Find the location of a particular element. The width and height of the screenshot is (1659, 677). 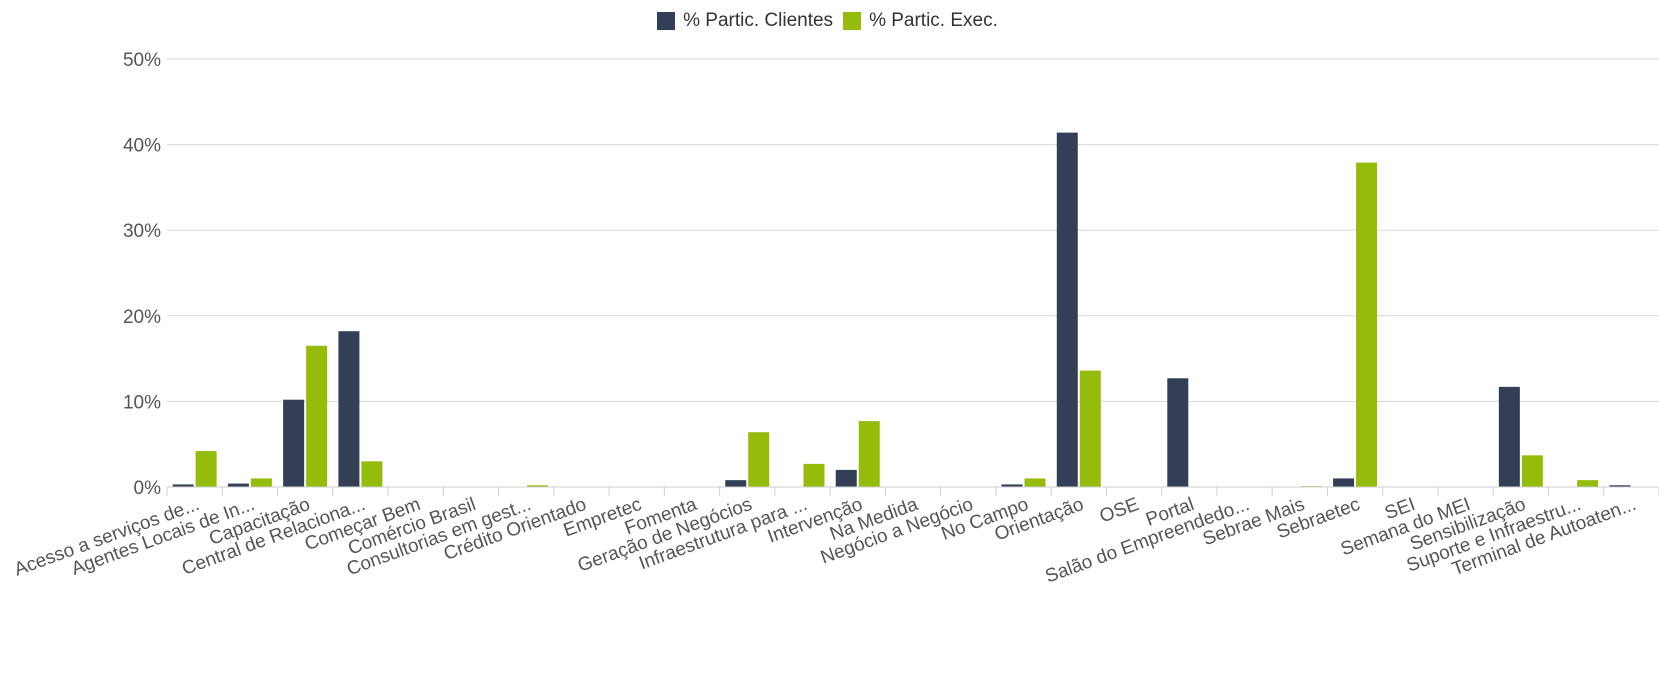

y-tick-label: 20% is located at coordinates (142, 317).